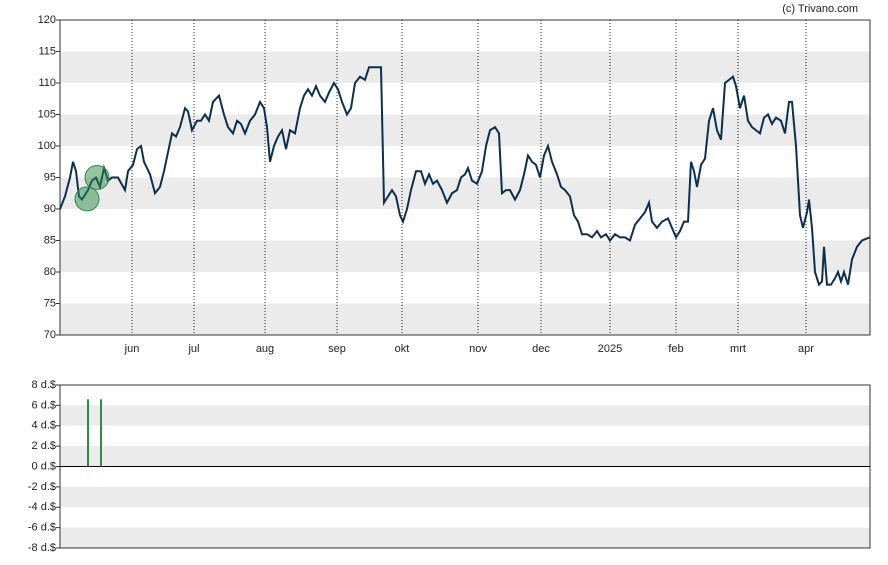 This screenshot has width=888, height=565. What do you see at coordinates (44, 385) in the screenshot?
I see `y-tick-label: 8 d.$` at bounding box center [44, 385].